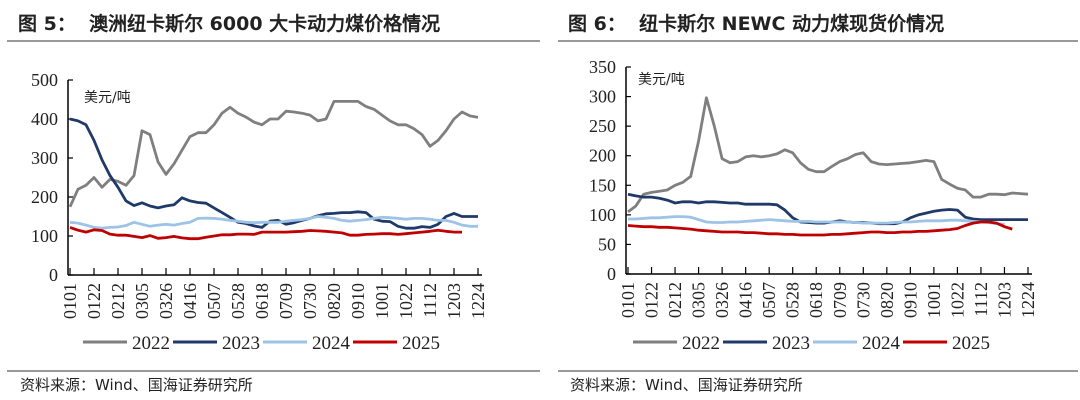 The width and height of the screenshot is (1080, 400). I want to click on y-tick-label: 150, so click(602, 185).